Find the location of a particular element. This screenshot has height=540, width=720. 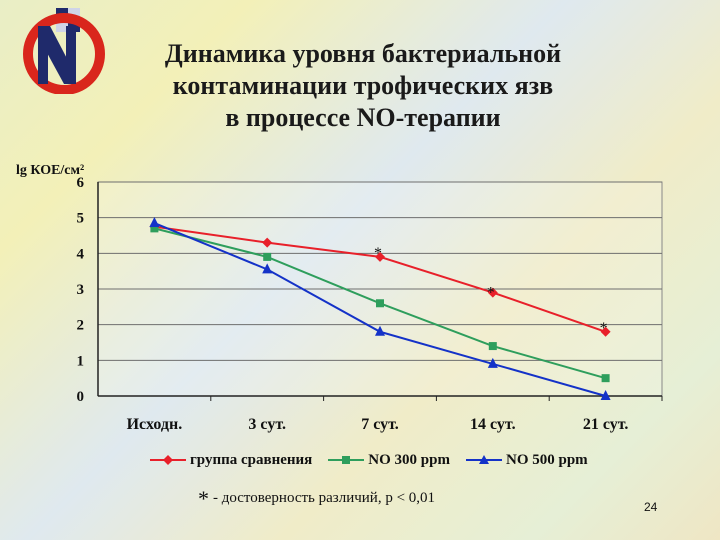

legend-marker-square is located at coordinates (346, 460).